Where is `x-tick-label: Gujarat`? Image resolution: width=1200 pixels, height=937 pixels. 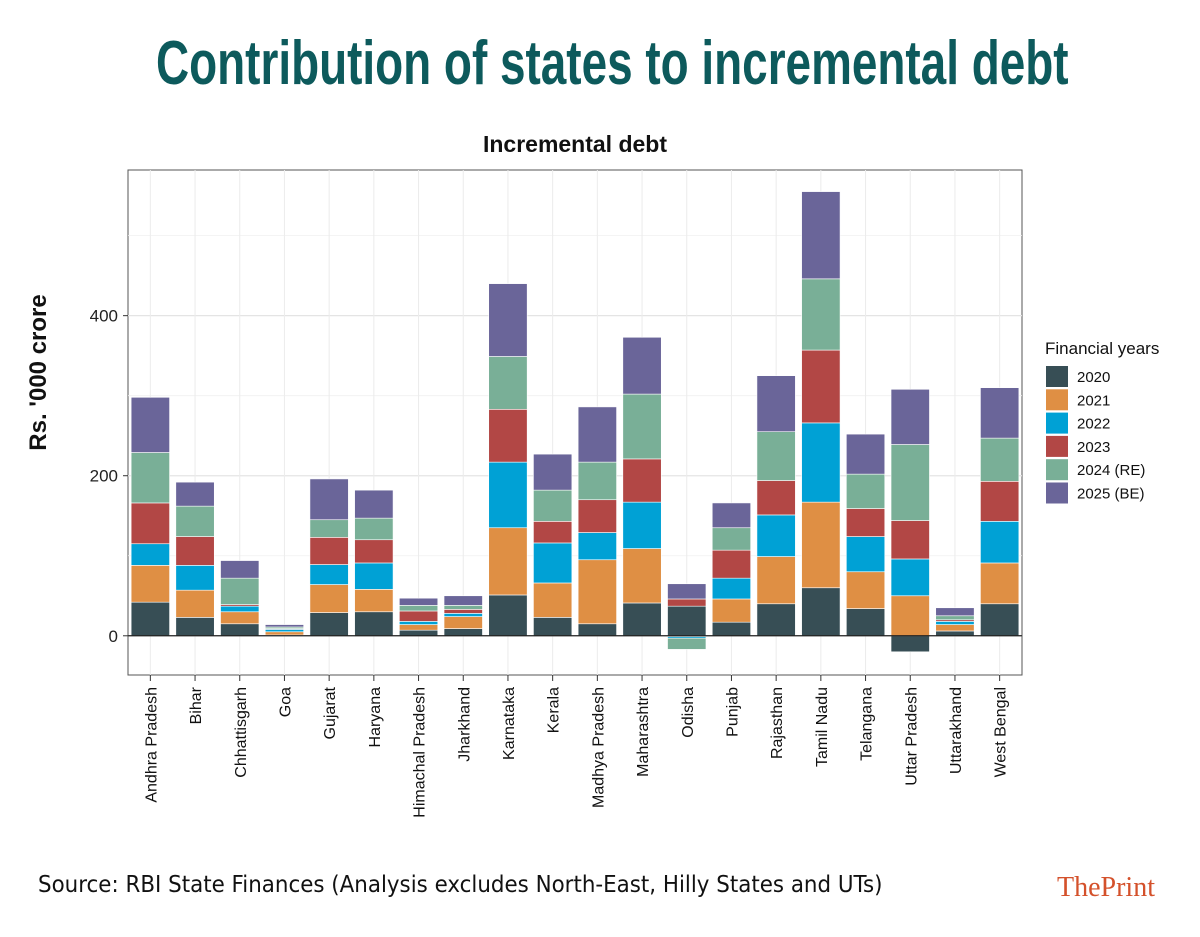 x-tick-label: Gujarat is located at coordinates (330, 712).